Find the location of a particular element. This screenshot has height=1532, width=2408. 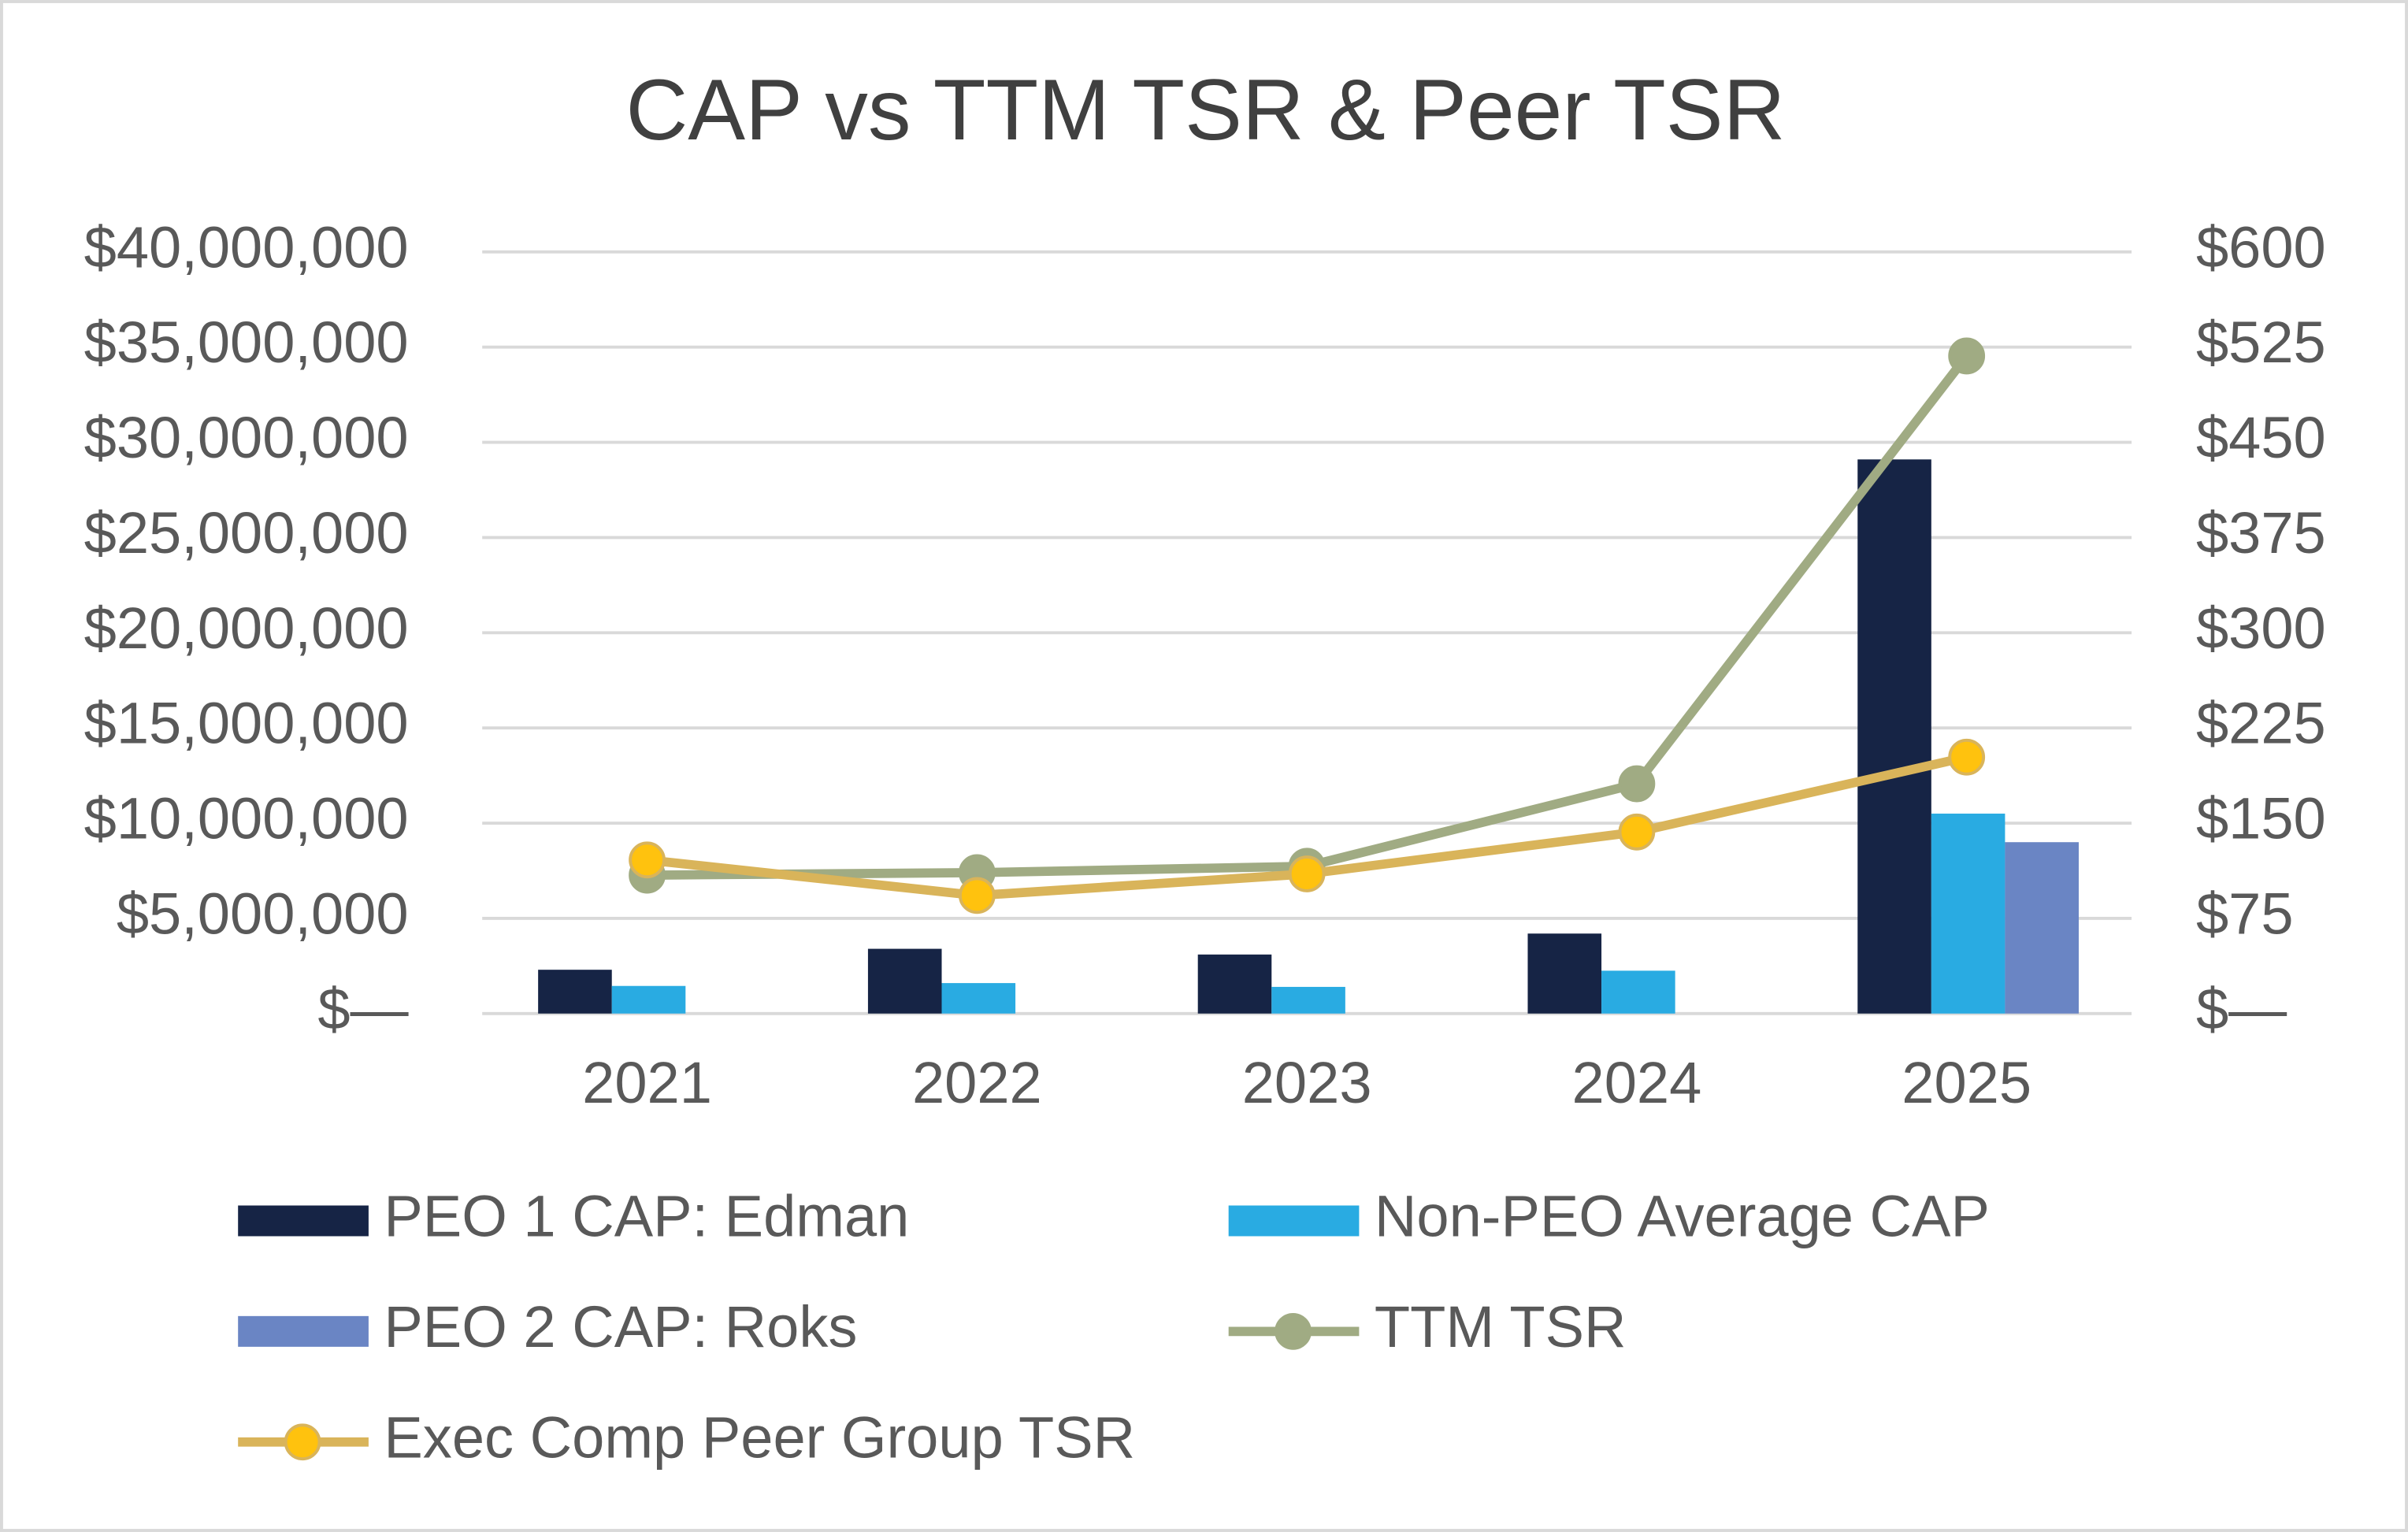

y-tick-label: $15,000,000 is located at coordinates (247, 723).